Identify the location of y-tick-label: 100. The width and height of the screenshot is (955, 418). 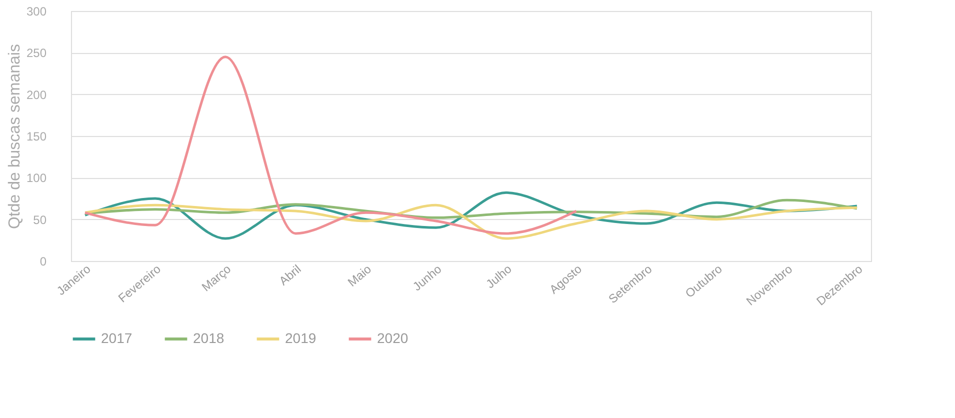
(36, 178).